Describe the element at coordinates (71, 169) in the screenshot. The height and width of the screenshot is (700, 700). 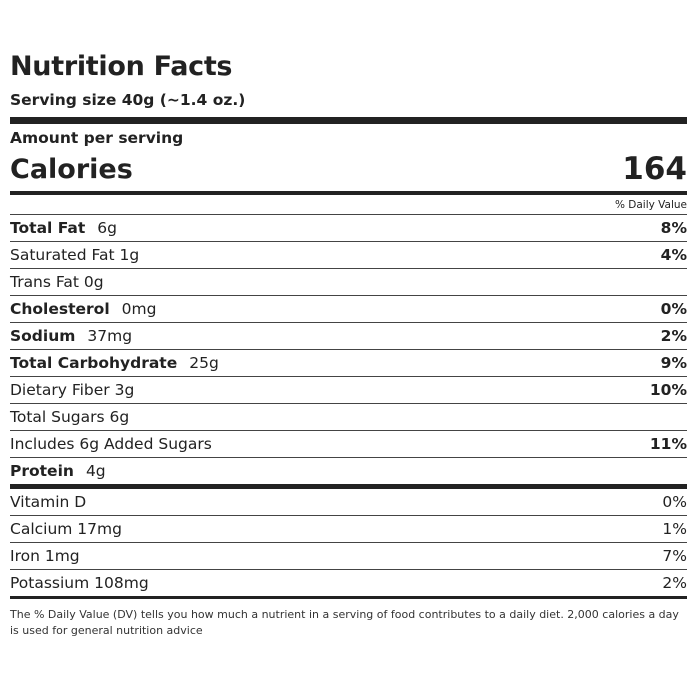
I see `calories-label: Calories` at that location.